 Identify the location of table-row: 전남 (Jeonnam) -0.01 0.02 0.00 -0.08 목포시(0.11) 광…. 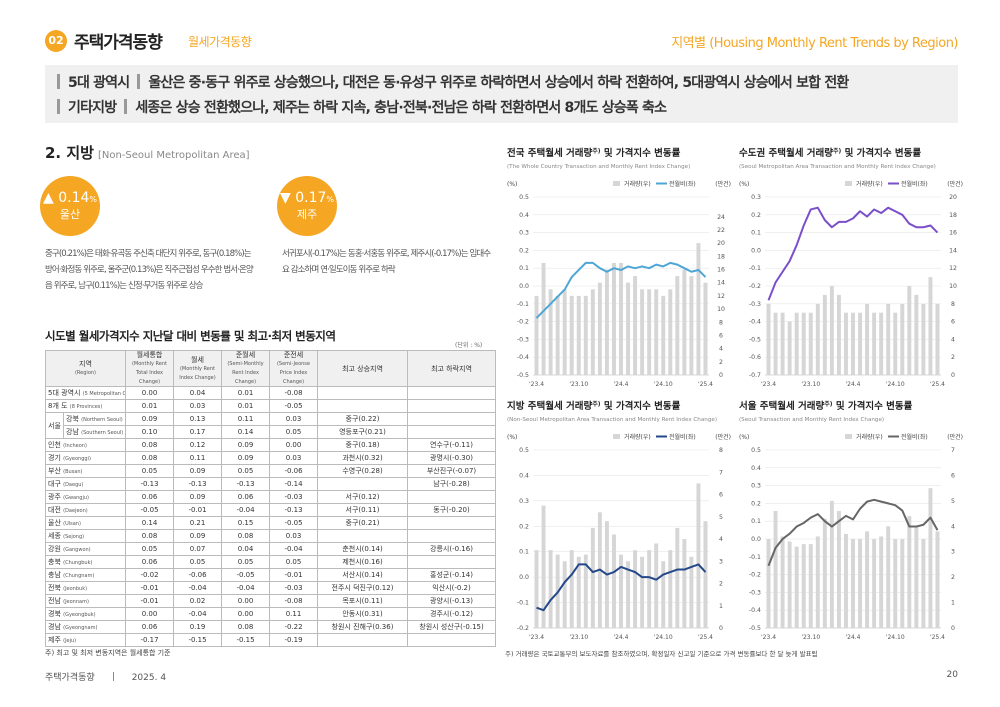
(270, 601).